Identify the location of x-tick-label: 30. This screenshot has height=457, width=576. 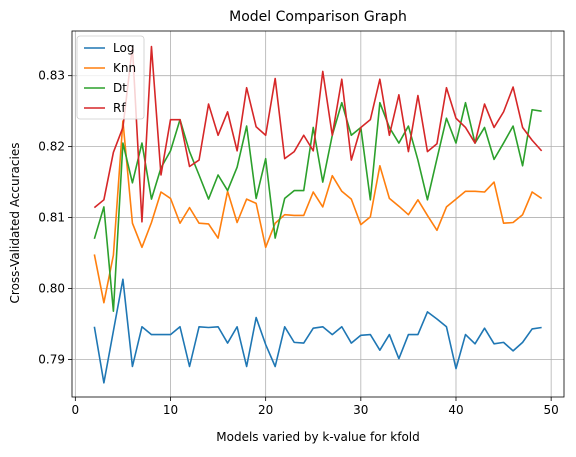
(360, 410).